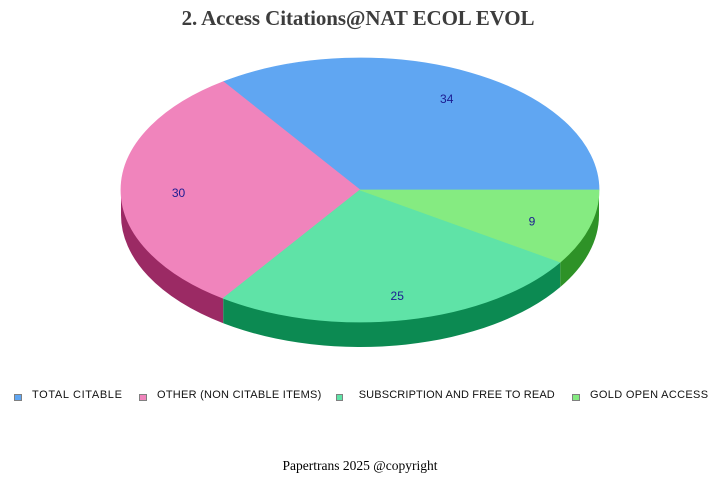 This screenshot has height=480, width=720. I want to click on svg-text: 25, so click(398, 296).